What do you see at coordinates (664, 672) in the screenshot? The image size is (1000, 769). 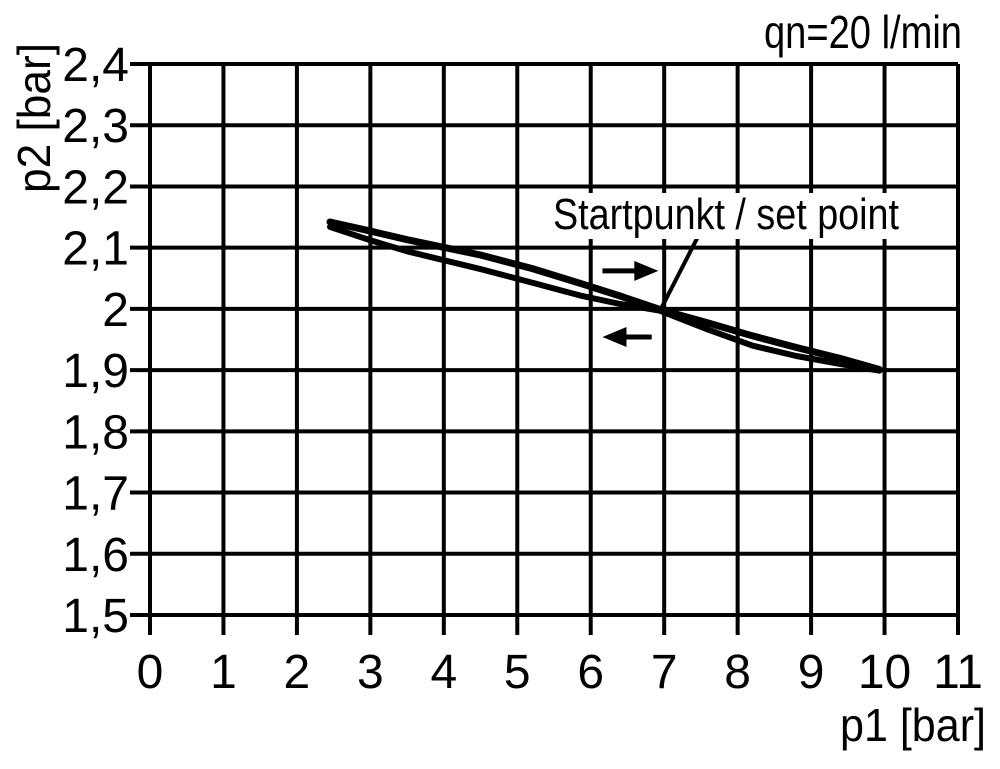 I see `x-tick-label: 7` at bounding box center [664, 672].